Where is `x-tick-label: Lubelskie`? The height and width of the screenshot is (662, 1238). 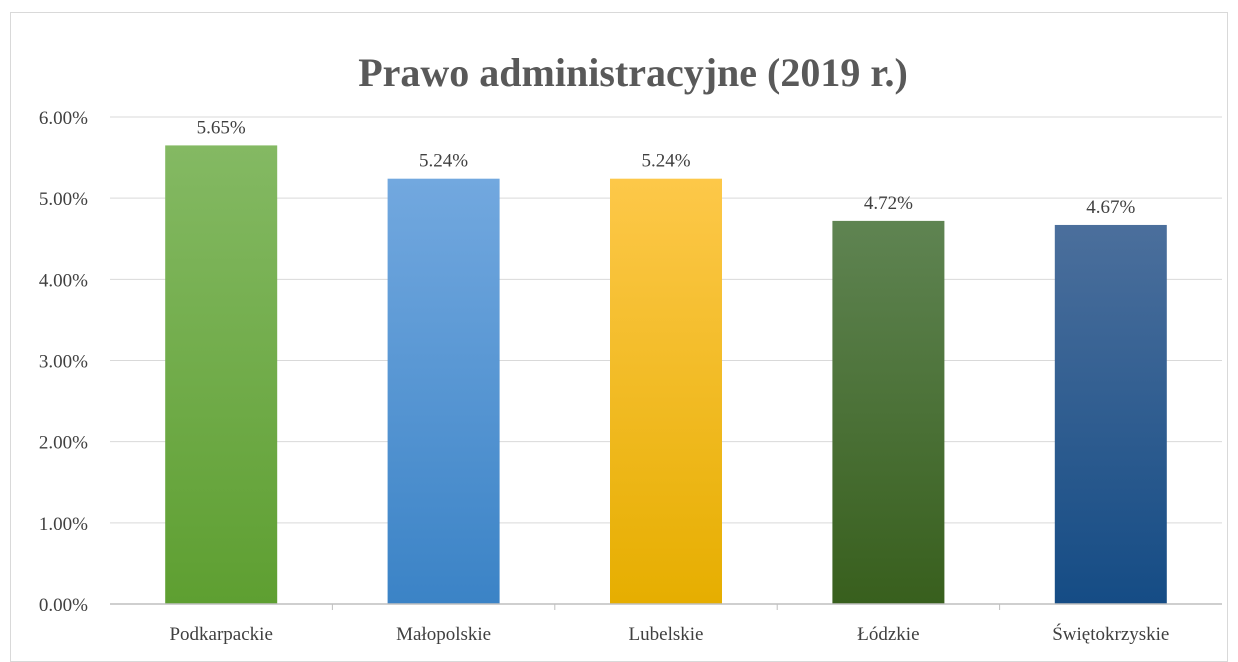
x-tick-label: Lubelskie is located at coordinates (666, 634).